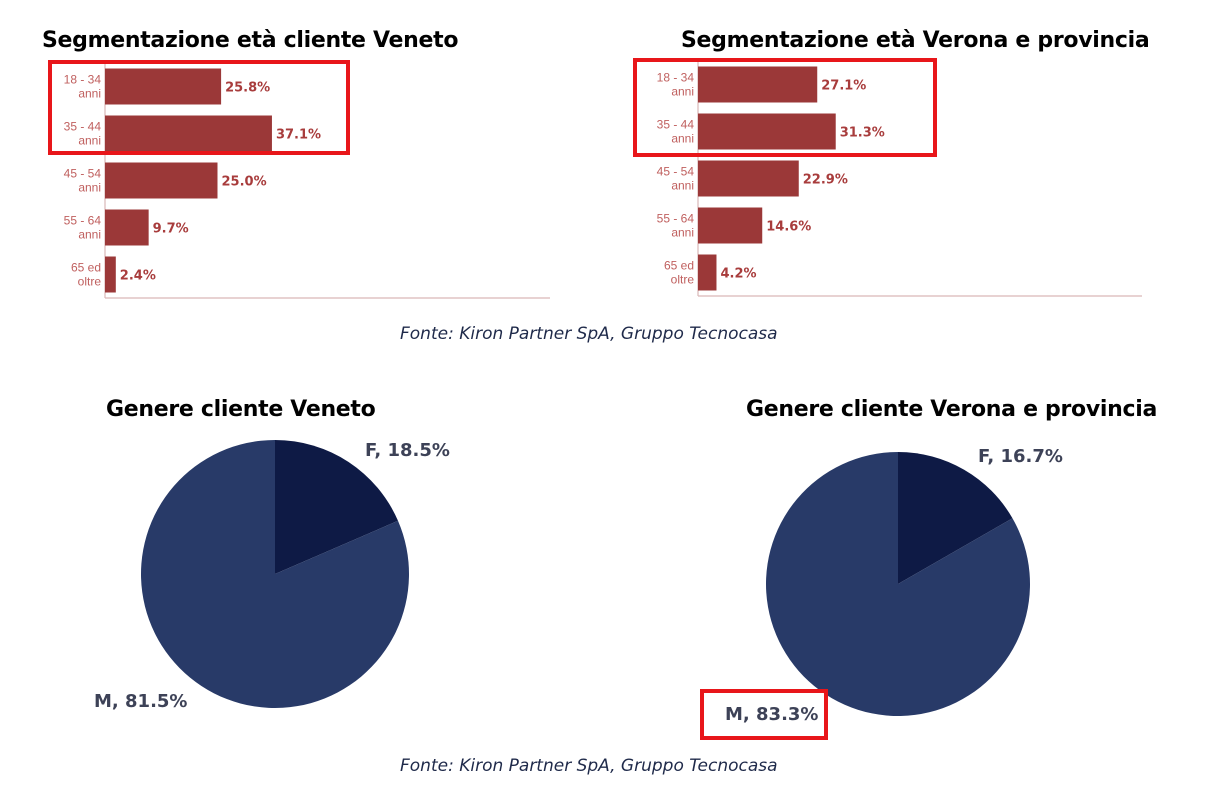 Image resolution: width=1206 pixels, height=802 pixels. I want to click on data-label: 27.1%, so click(843, 86).